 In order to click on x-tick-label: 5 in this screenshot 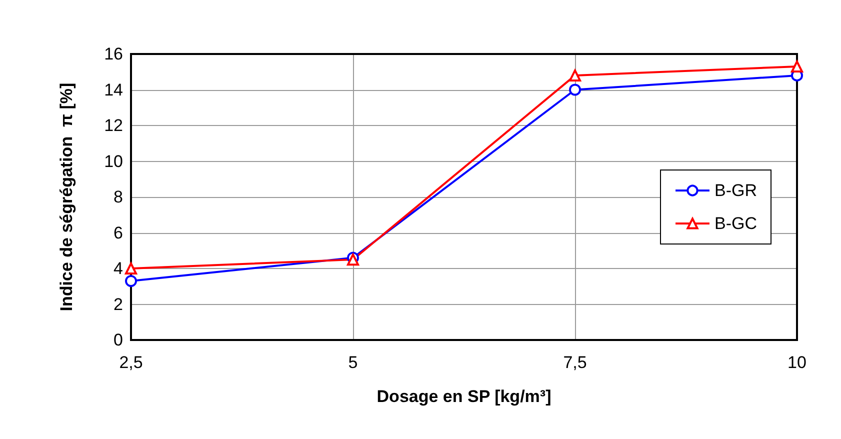, I will do `click(353, 362)`.